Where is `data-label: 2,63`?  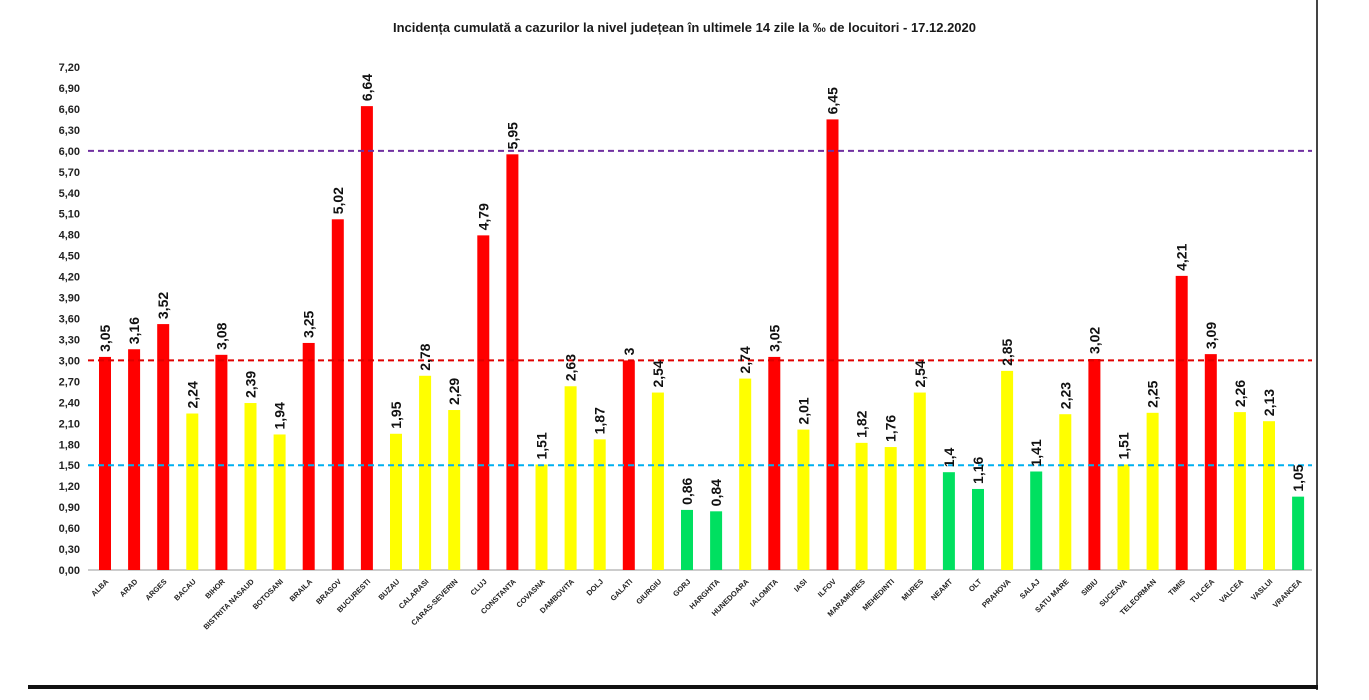
data-label: 2,63 is located at coordinates (571, 367).